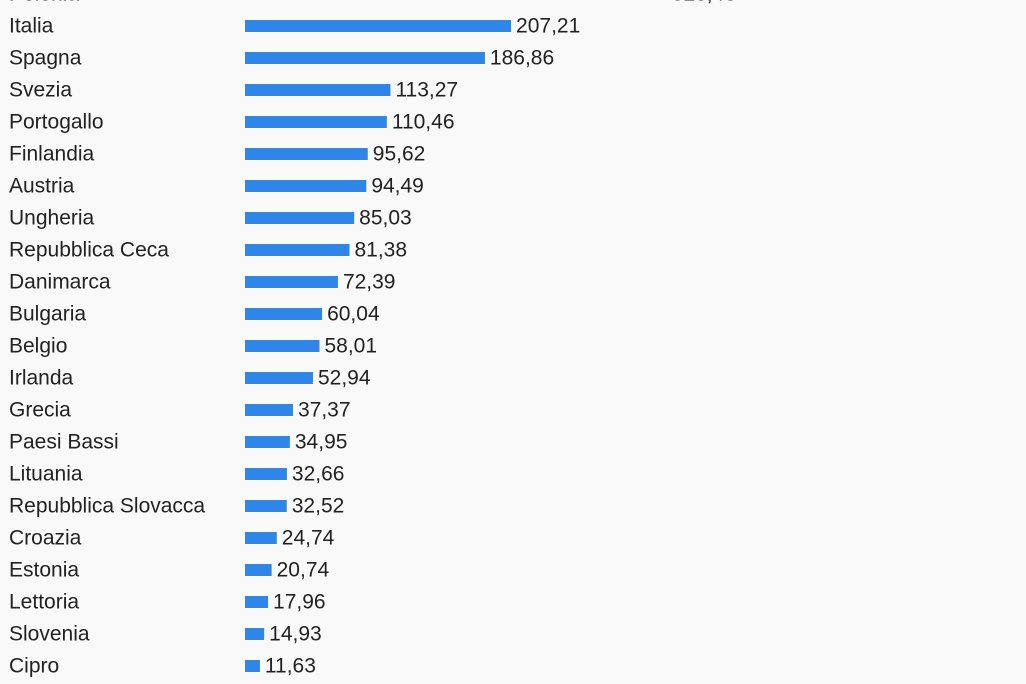  What do you see at coordinates (423, 122) in the screenshot?
I see `value-label: 110,46` at bounding box center [423, 122].